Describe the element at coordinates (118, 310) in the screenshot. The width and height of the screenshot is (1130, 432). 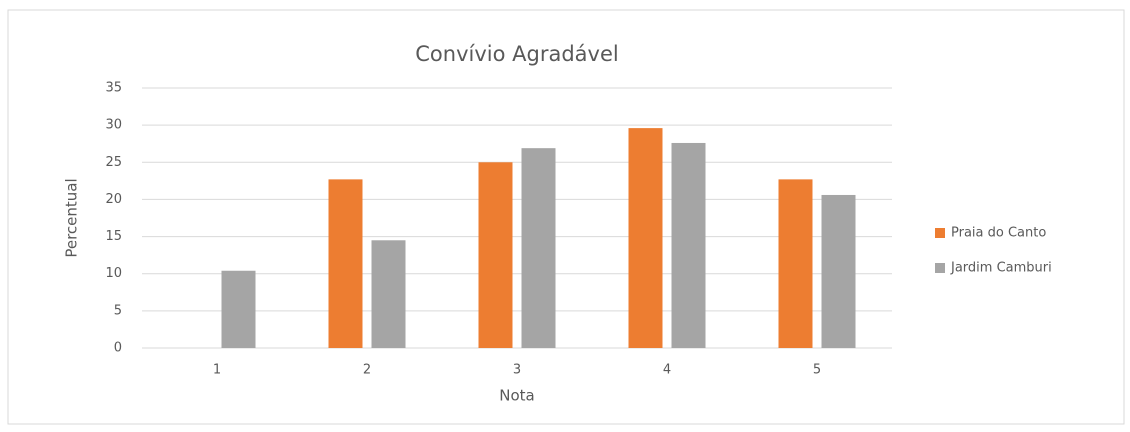
I see `y-tick-label: 5` at that location.